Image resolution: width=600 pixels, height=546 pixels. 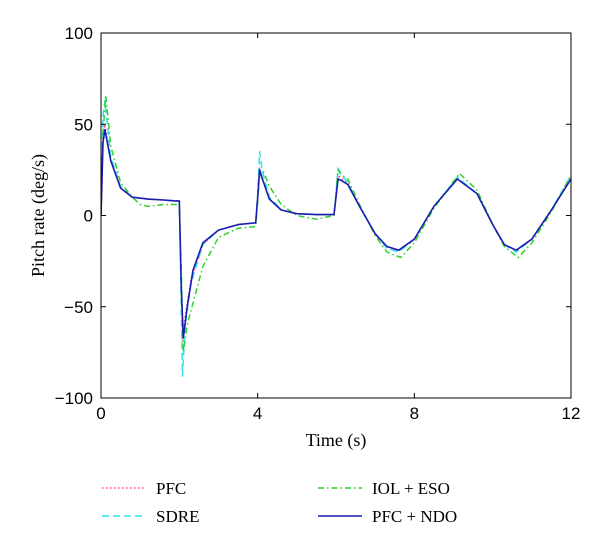 What do you see at coordinates (88, 216) in the screenshot?
I see `y-tick-label: 0` at bounding box center [88, 216].